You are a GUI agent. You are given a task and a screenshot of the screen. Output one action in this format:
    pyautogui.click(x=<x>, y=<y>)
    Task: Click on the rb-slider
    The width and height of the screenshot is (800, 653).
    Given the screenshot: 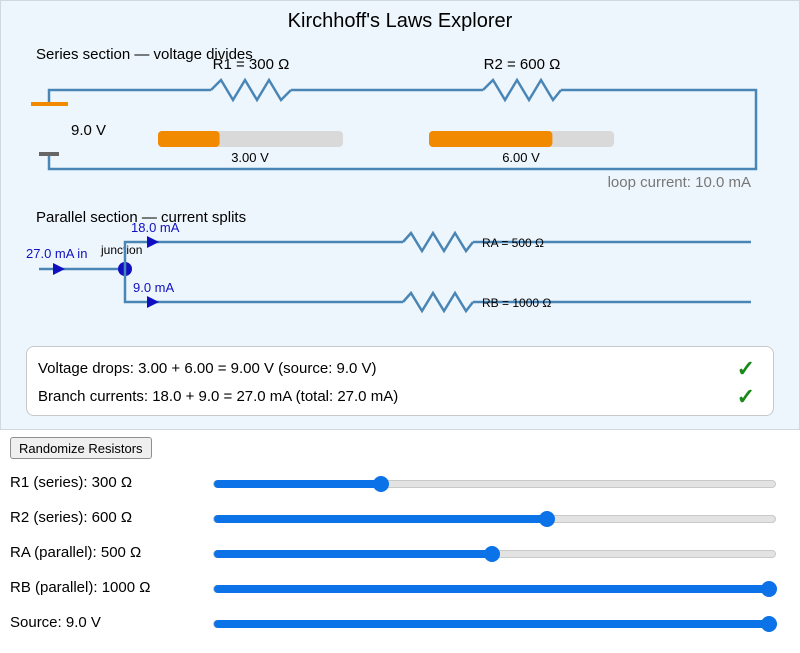 What is the action you would take?
    pyautogui.click(x=495, y=589)
    